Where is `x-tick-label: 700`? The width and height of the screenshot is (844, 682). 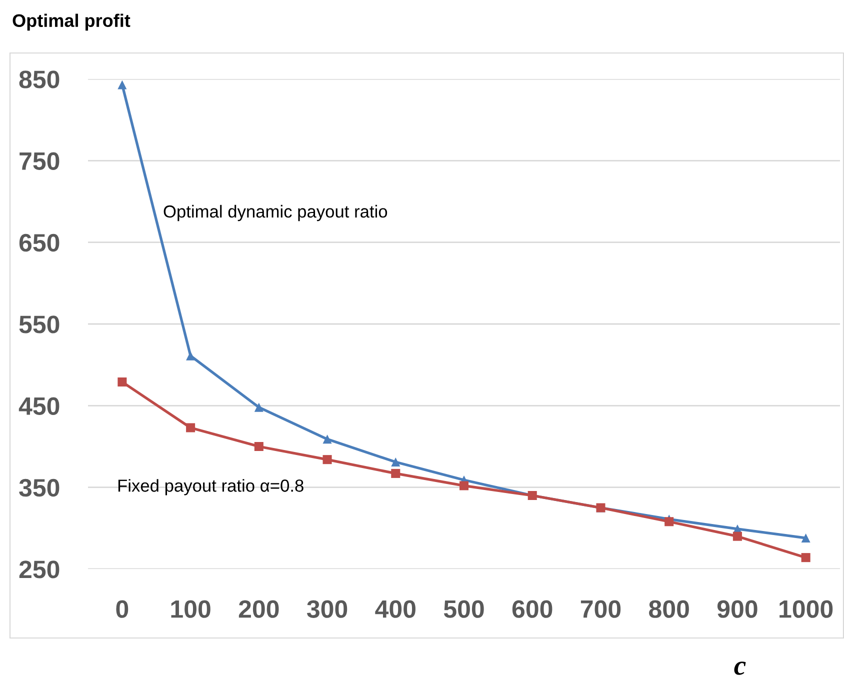 x-tick-label: 700 is located at coordinates (600, 609).